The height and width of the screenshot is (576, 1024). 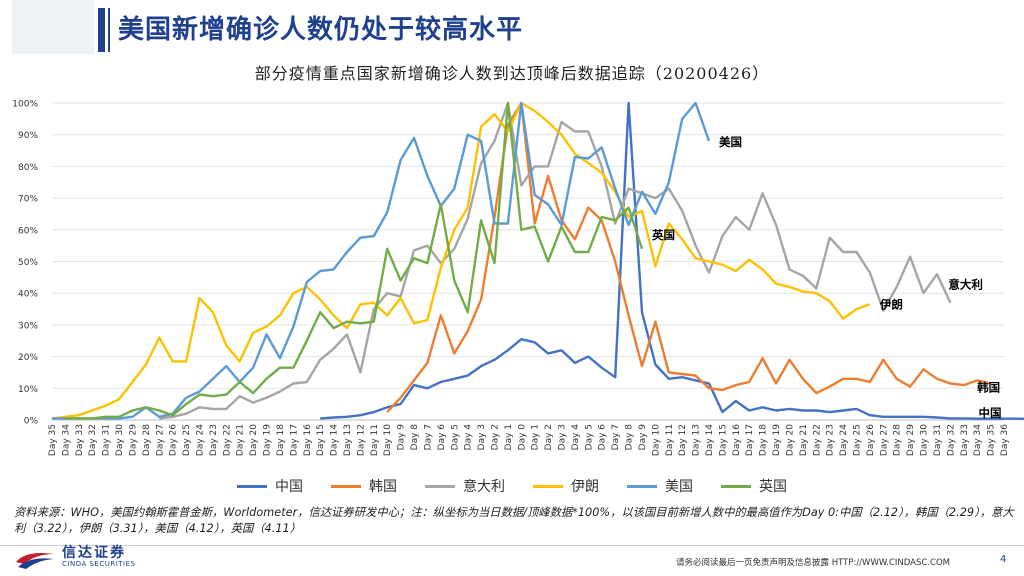 What do you see at coordinates (321, 440) in the screenshot?
I see `x-tick-label: Day 15` at bounding box center [321, 440].